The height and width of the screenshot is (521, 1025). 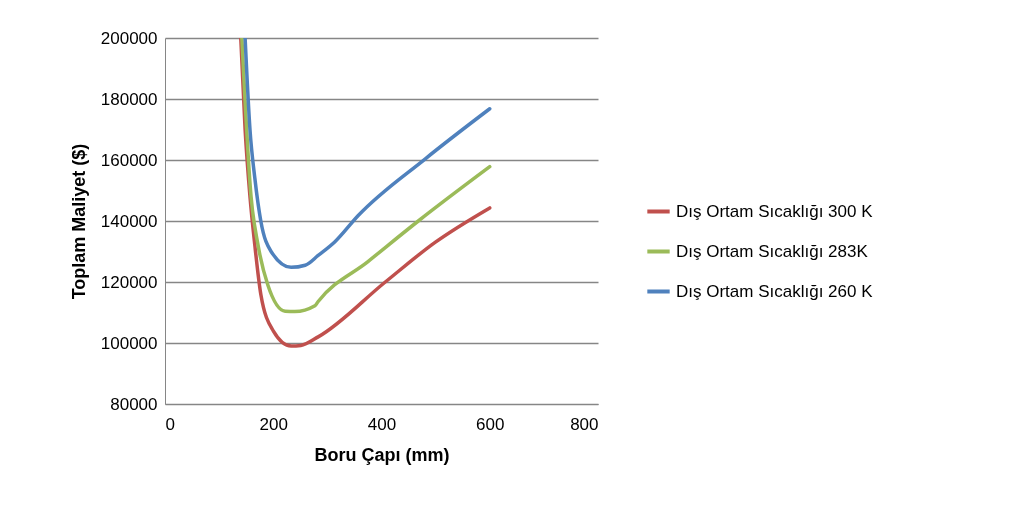 I want to click on y-tick-label: 80000, so click(x=134, y=404).